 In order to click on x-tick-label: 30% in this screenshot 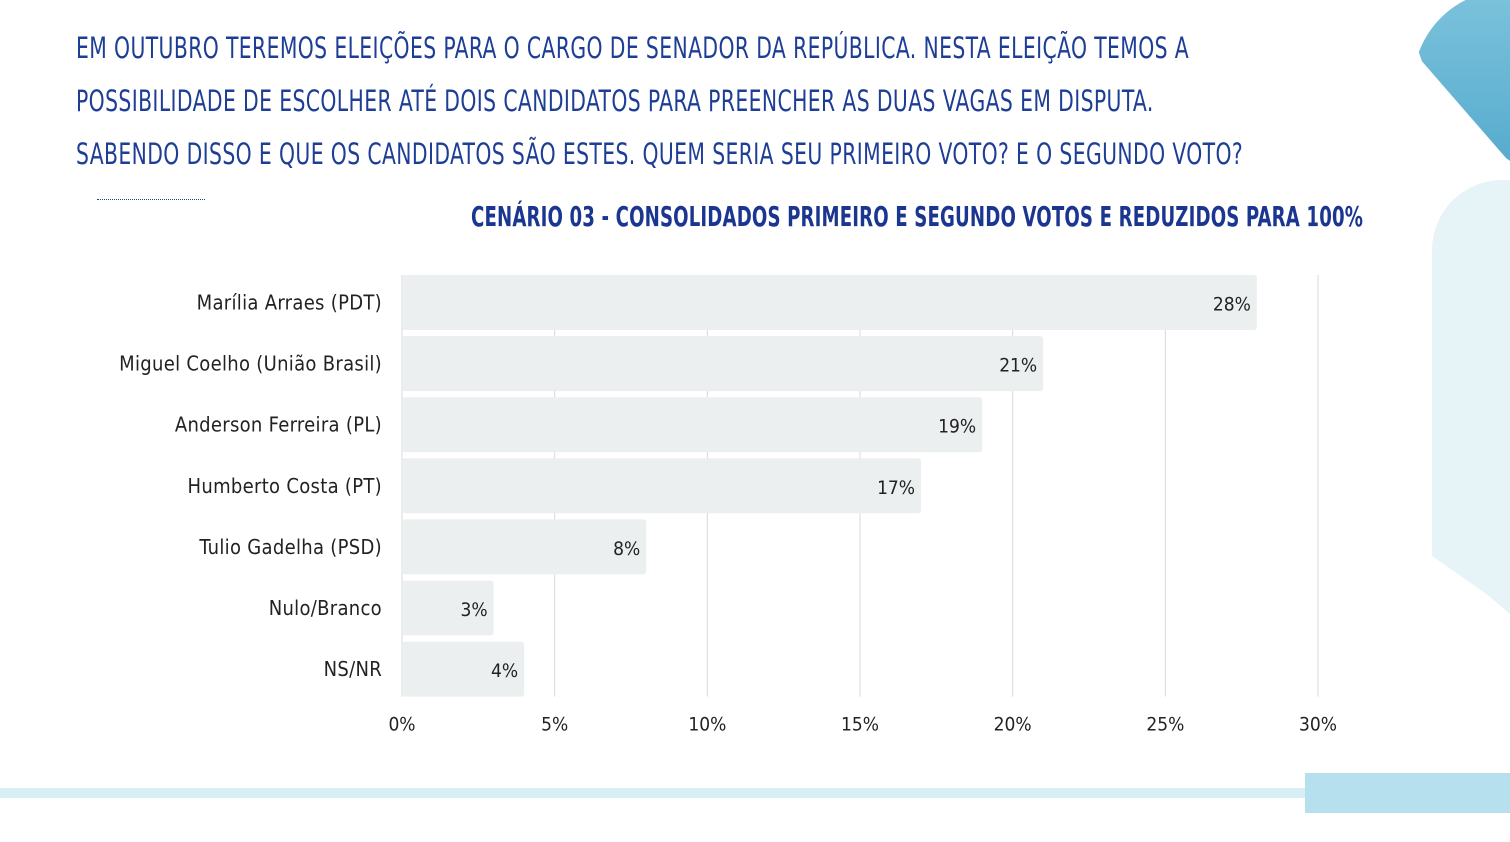, I will do `click(1318, 725)`.